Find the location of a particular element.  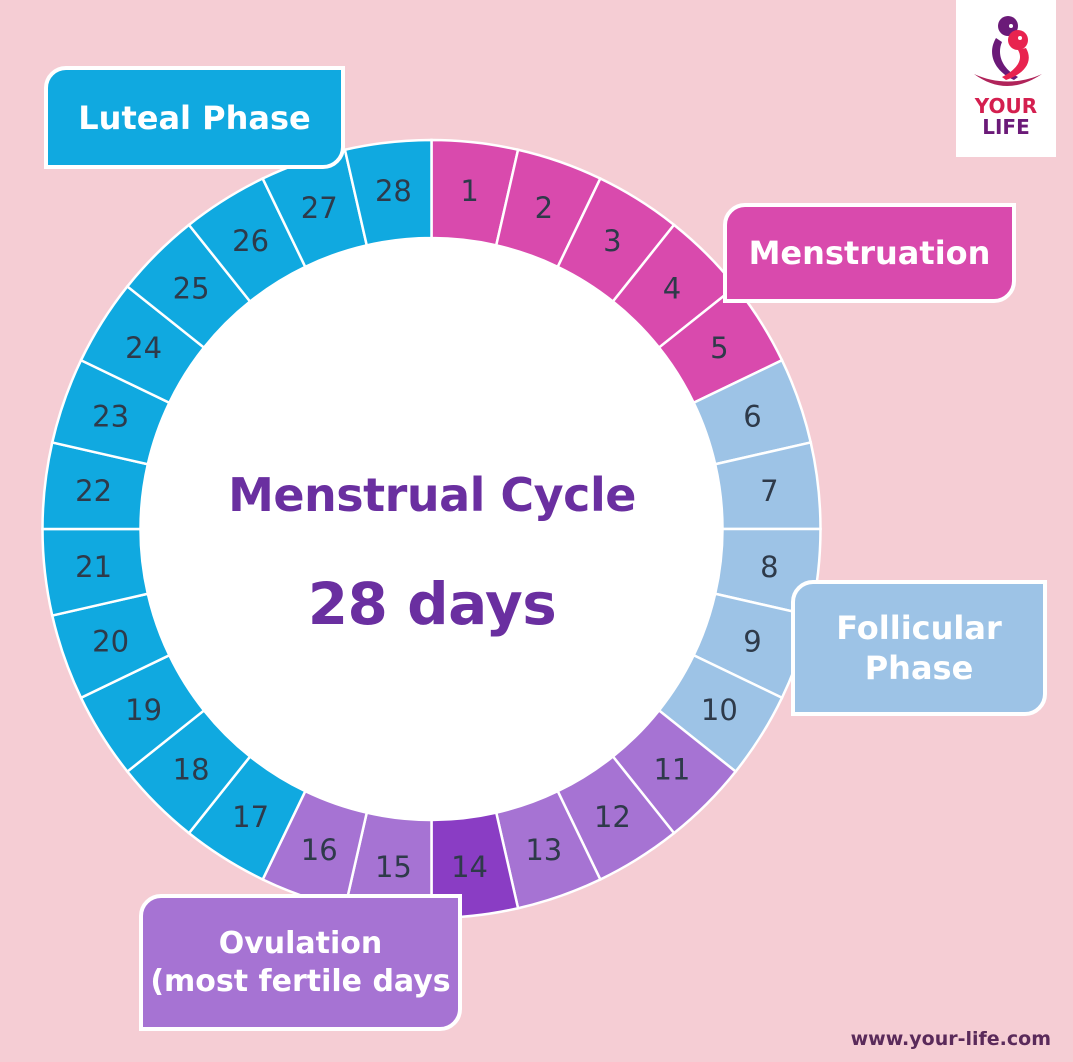

day-number: 5 is located at coordinates (719, 348).